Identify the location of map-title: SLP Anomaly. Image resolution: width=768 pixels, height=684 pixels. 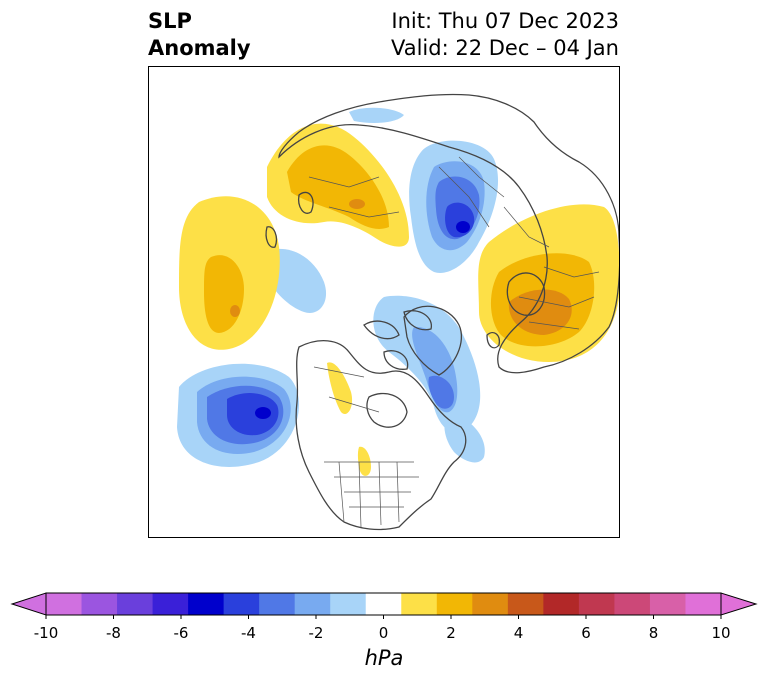
(199, 35).